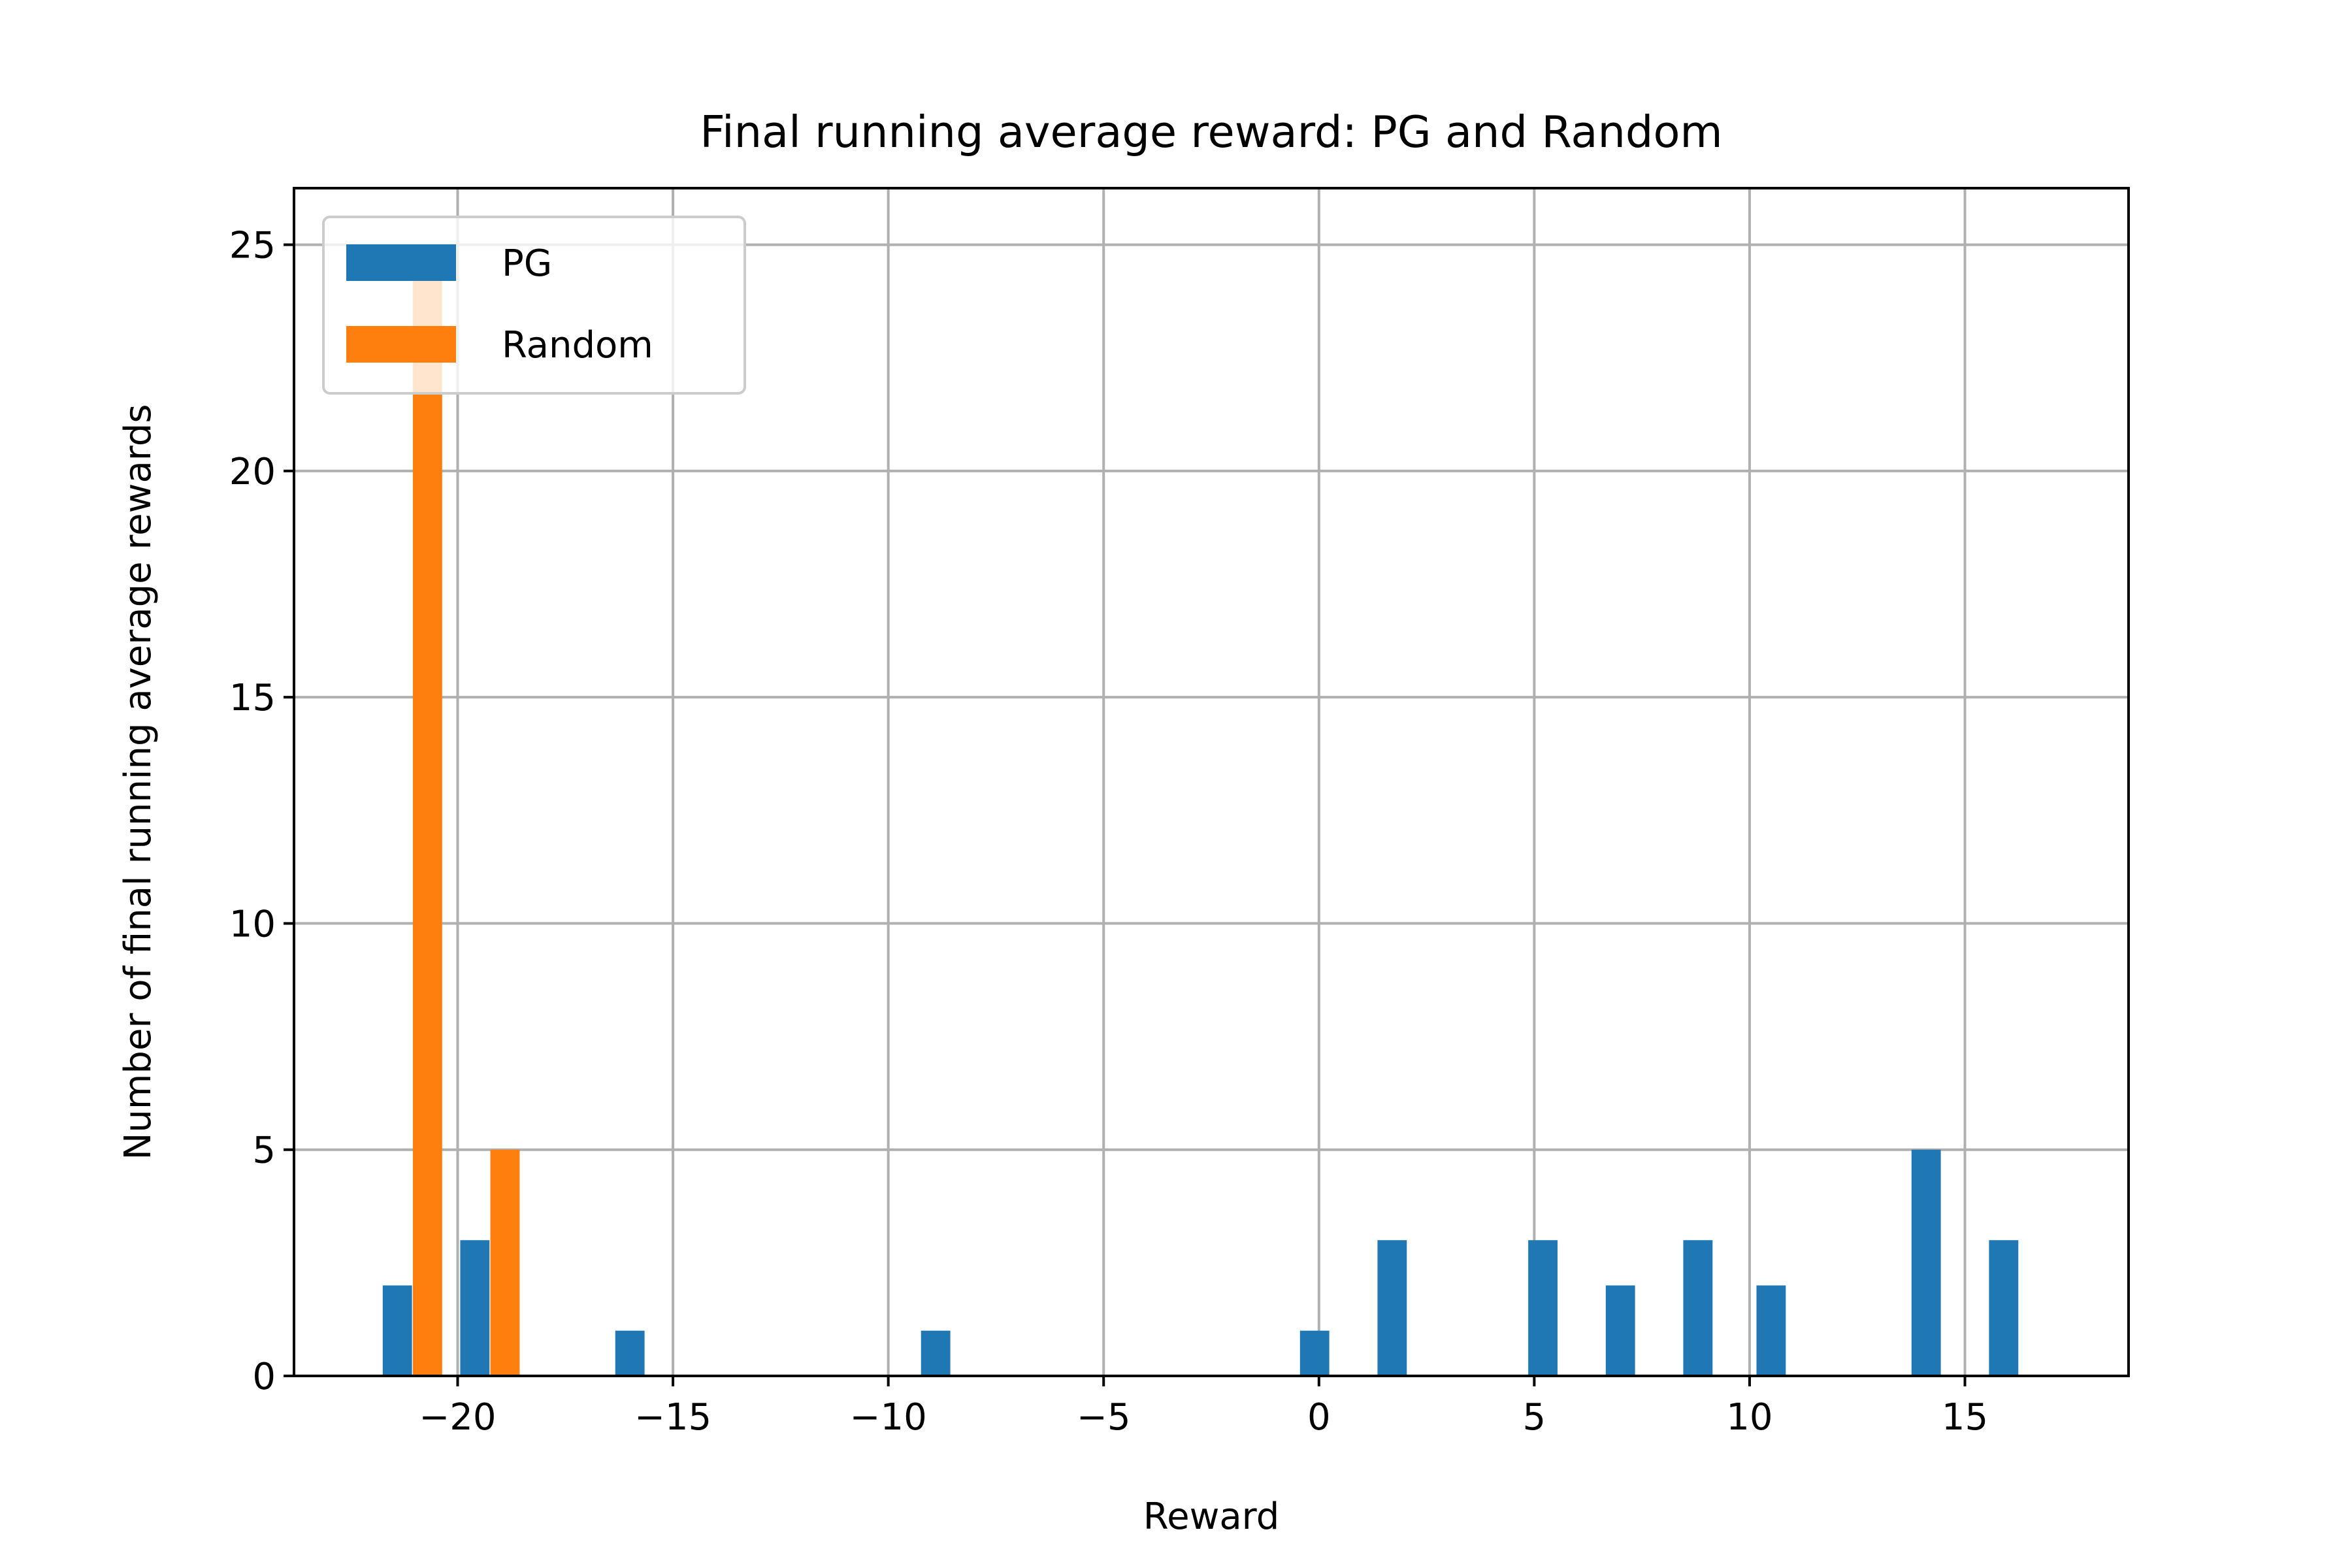 The image size is (2352, 1568). Describe the element at coordinates (252, 246) in the screenshot. I see `y-tick-label: 25` at that location.